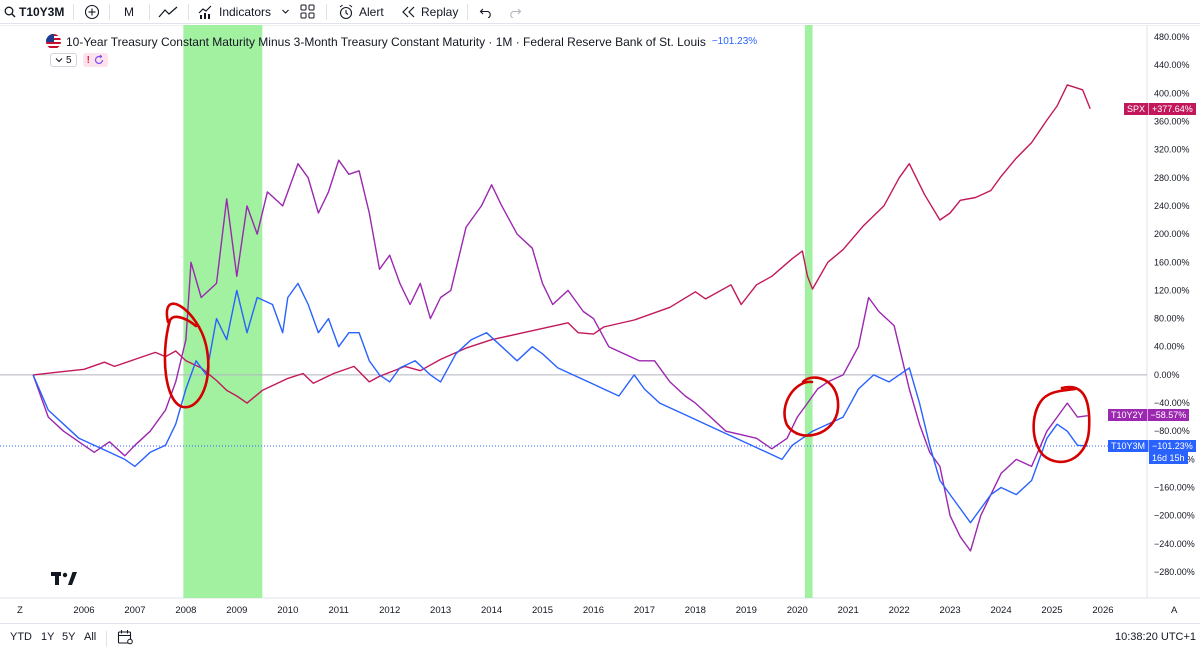  What do you see at coordinates (1172, 178) in the screenshot?
I see `y-tick-label: 280.00%` at bounding box center [1172, 178].